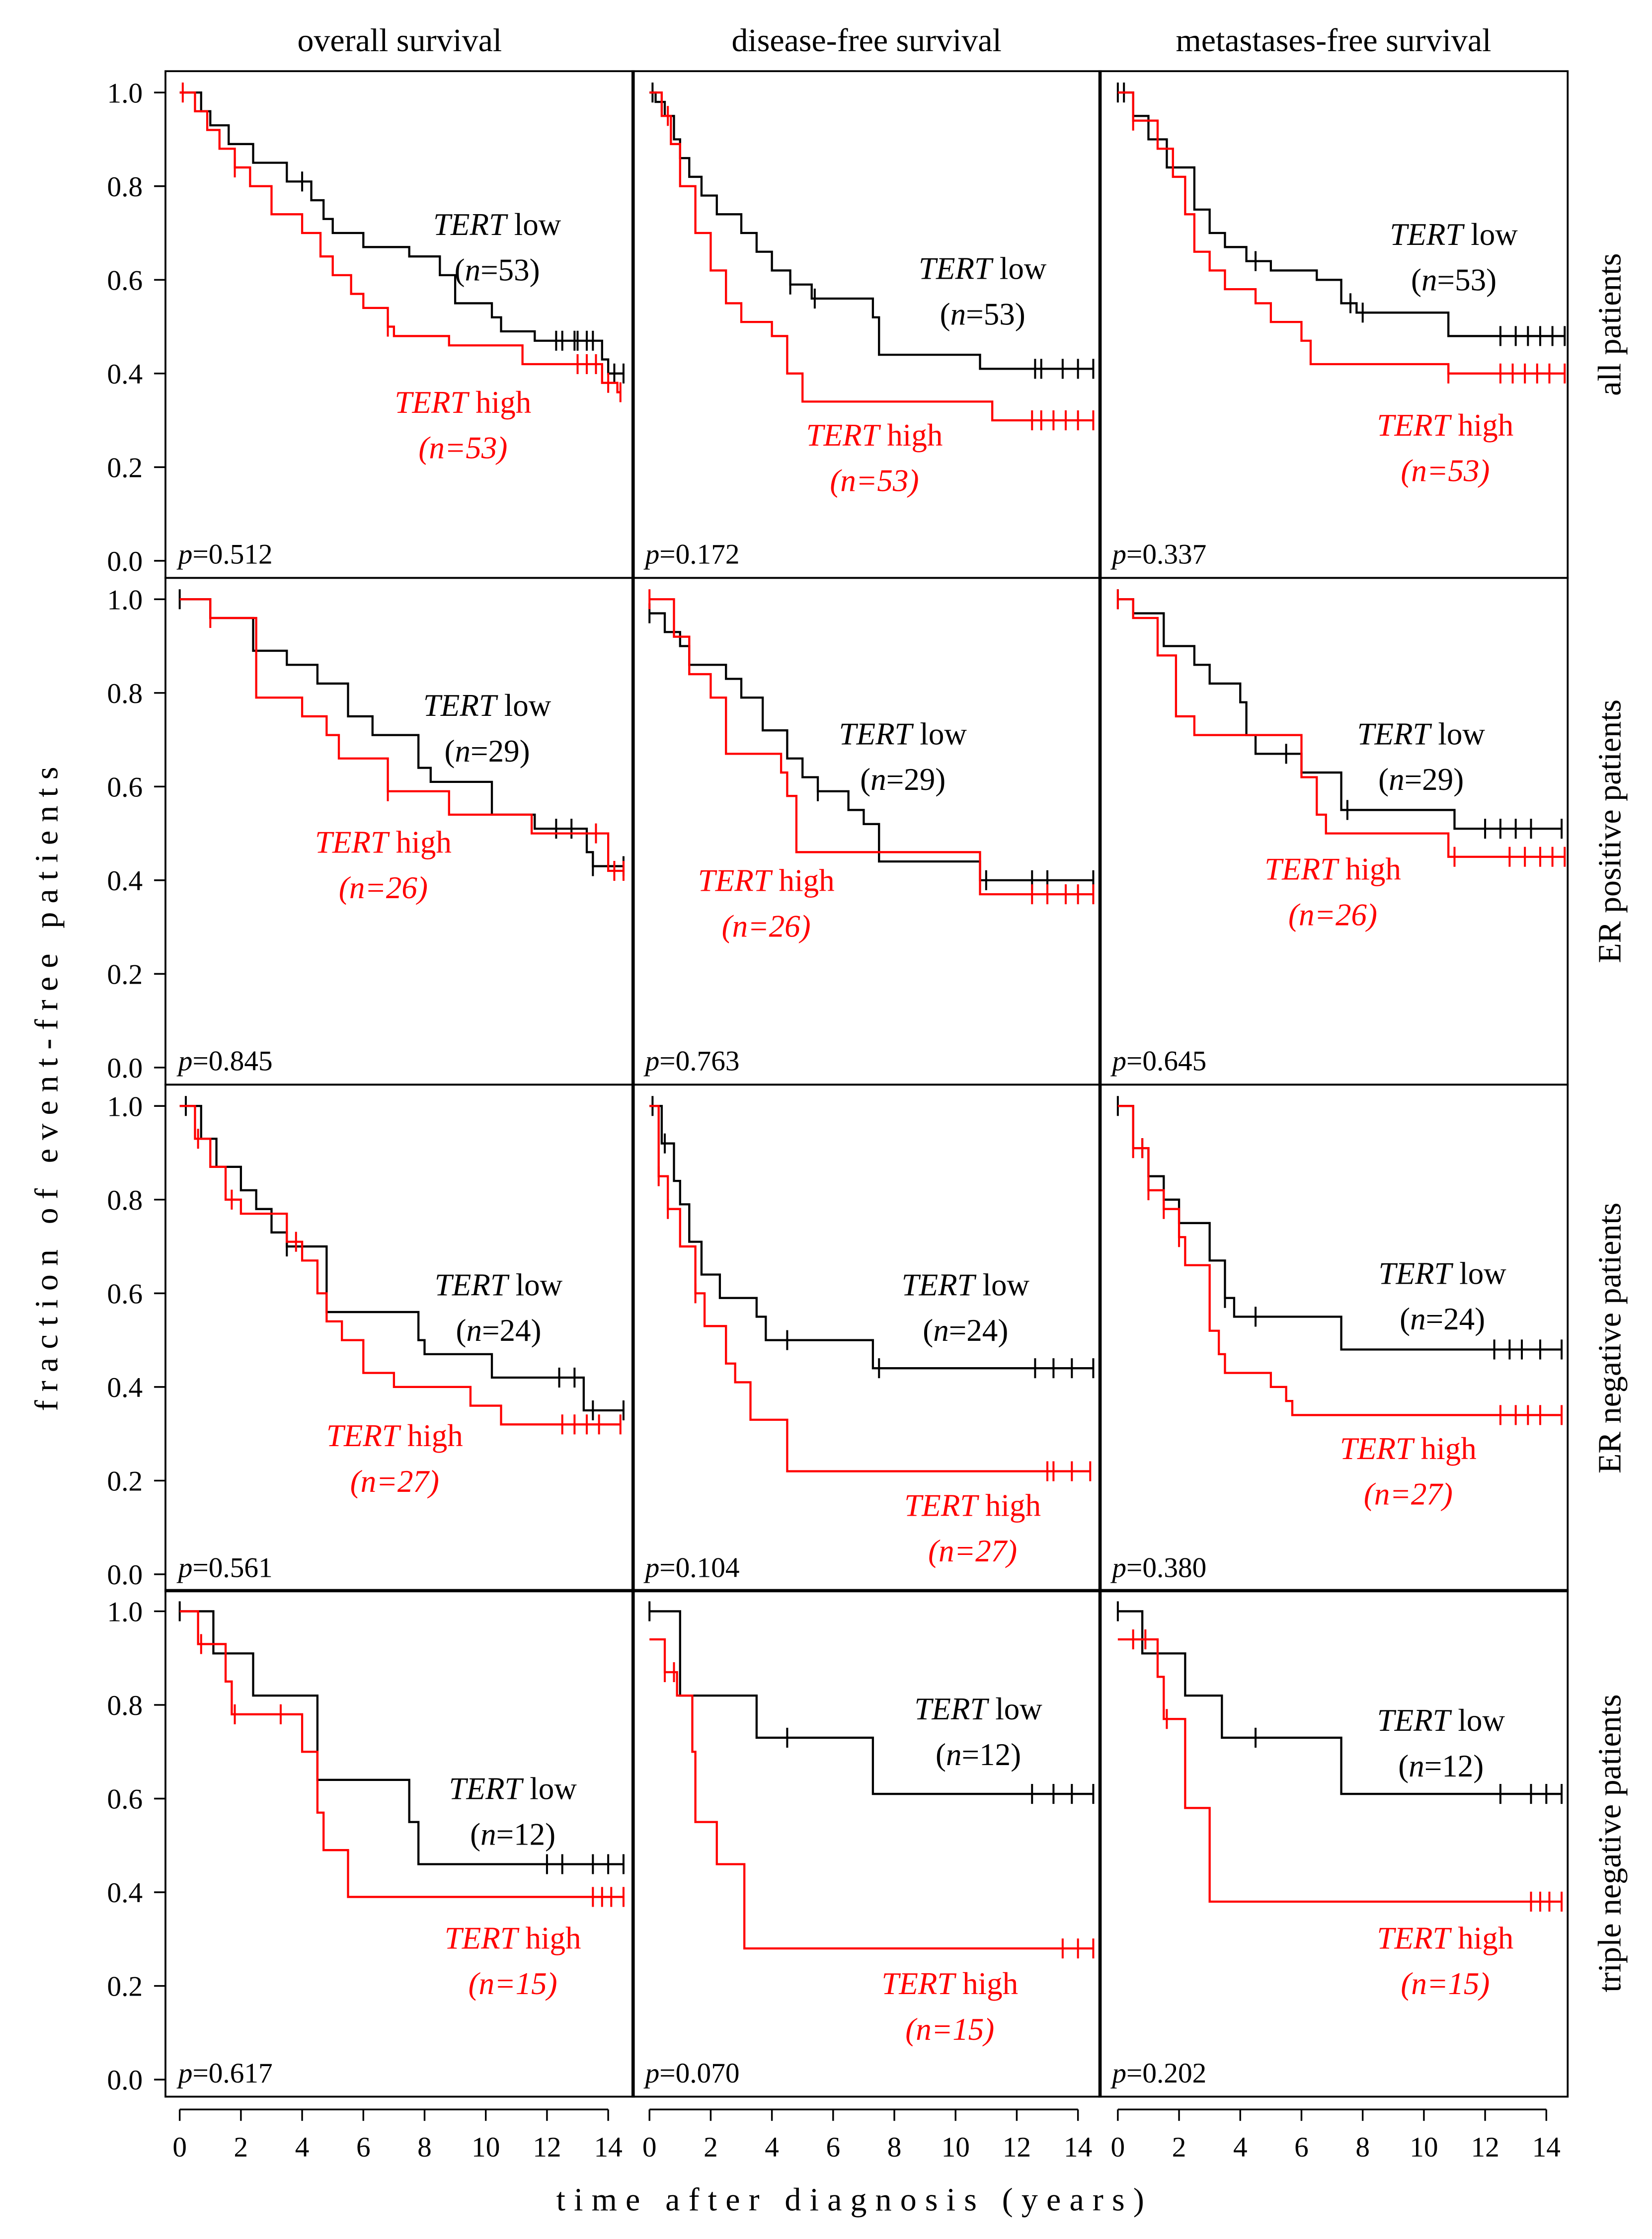 The height and width of the screenshot is (2239, 1652). What do you see at coordinates (1334, 1844) in the screenshot?
I see `panel-r3-c2: TERT low(n=12)TERT high(n=15)p=0.202` at bounding box center [1334, 1844].